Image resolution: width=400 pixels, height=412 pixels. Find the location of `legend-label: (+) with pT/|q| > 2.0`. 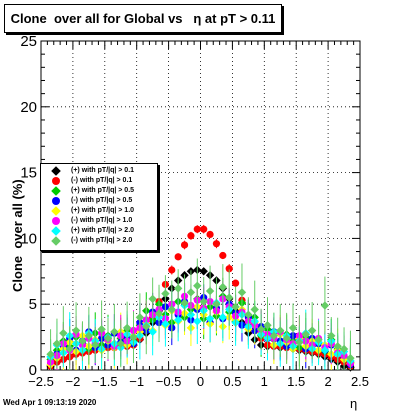

legend-label: (+) with pT/|q| > 2.0 is located at coordinates (103, 230).